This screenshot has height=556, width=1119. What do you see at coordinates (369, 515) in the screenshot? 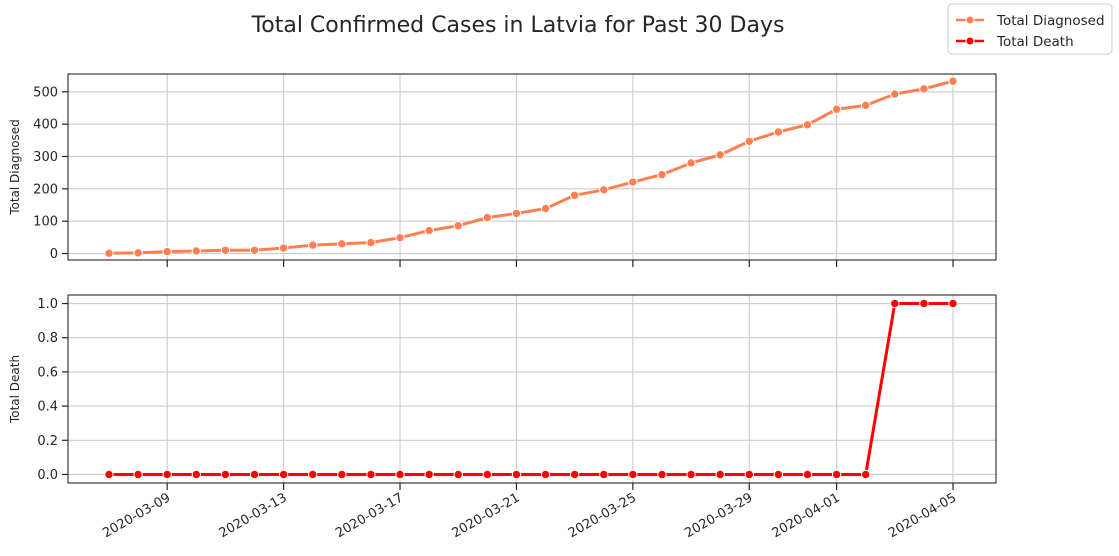
I see `x-tick-label-2020-03-17: 2020-03-17` at bounding box center [369, 515].